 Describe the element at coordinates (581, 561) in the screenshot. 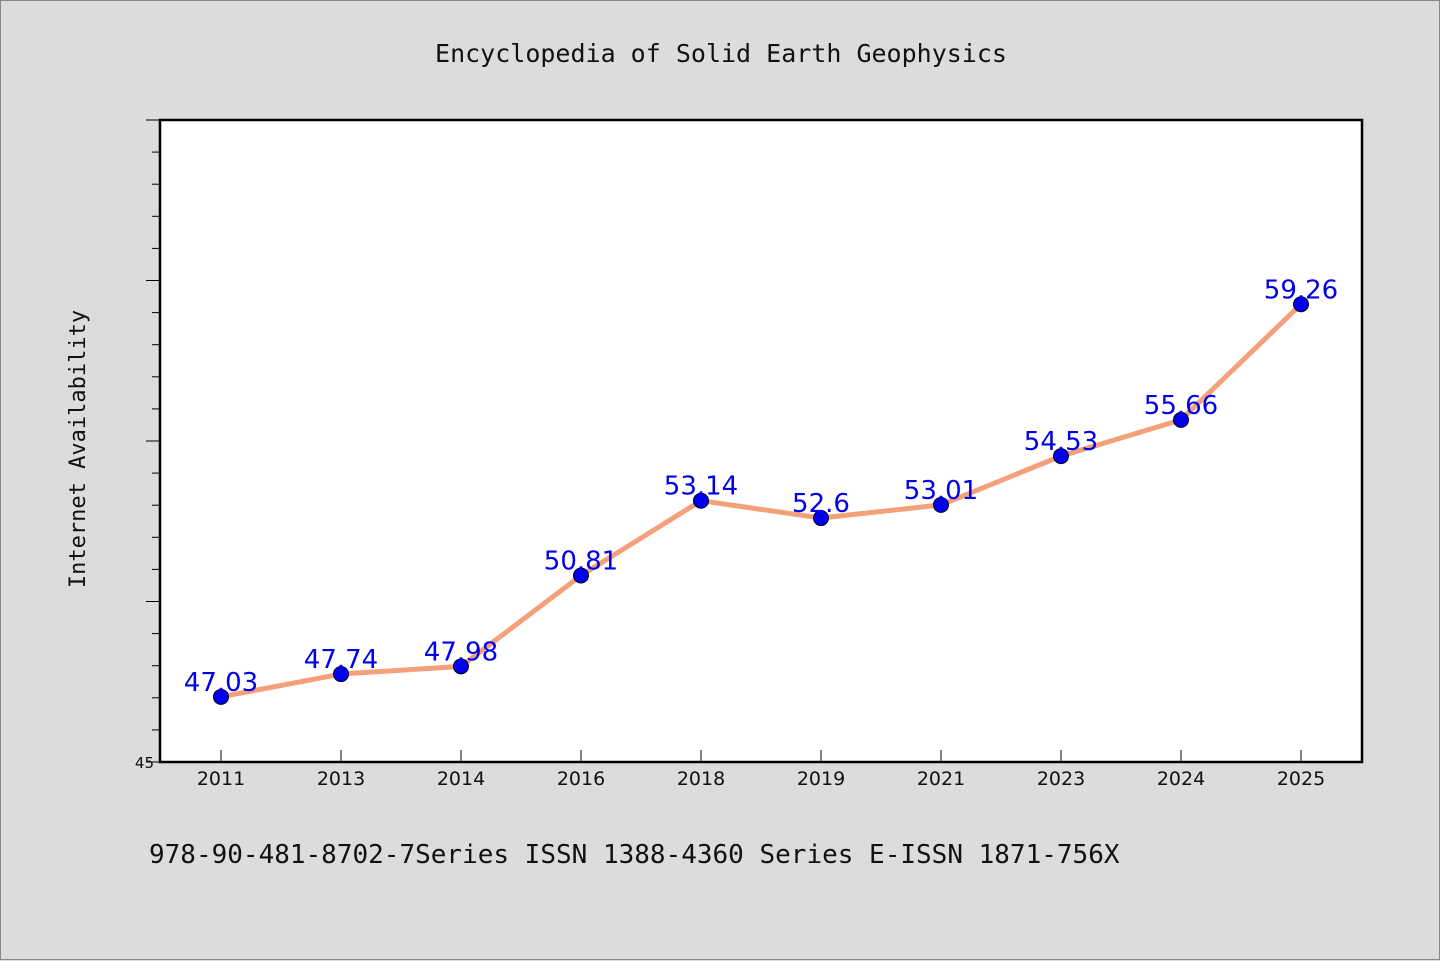

I see `data-label: 50.81` at that location.